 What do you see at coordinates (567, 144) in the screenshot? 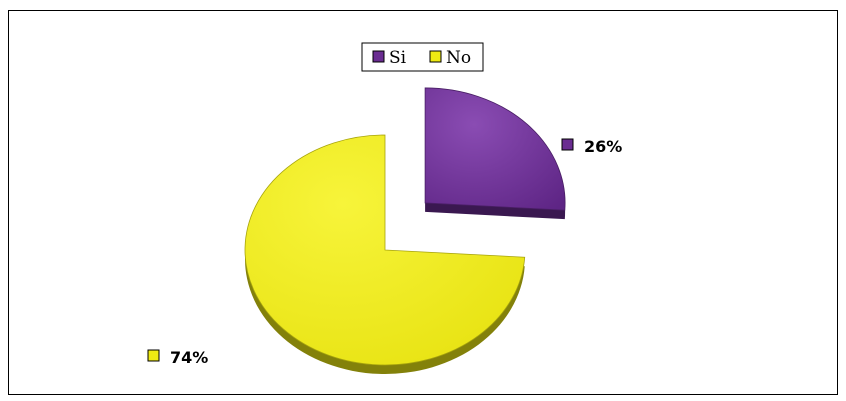
I see `data-label-si-swatch` at bounding box center [567, 144].